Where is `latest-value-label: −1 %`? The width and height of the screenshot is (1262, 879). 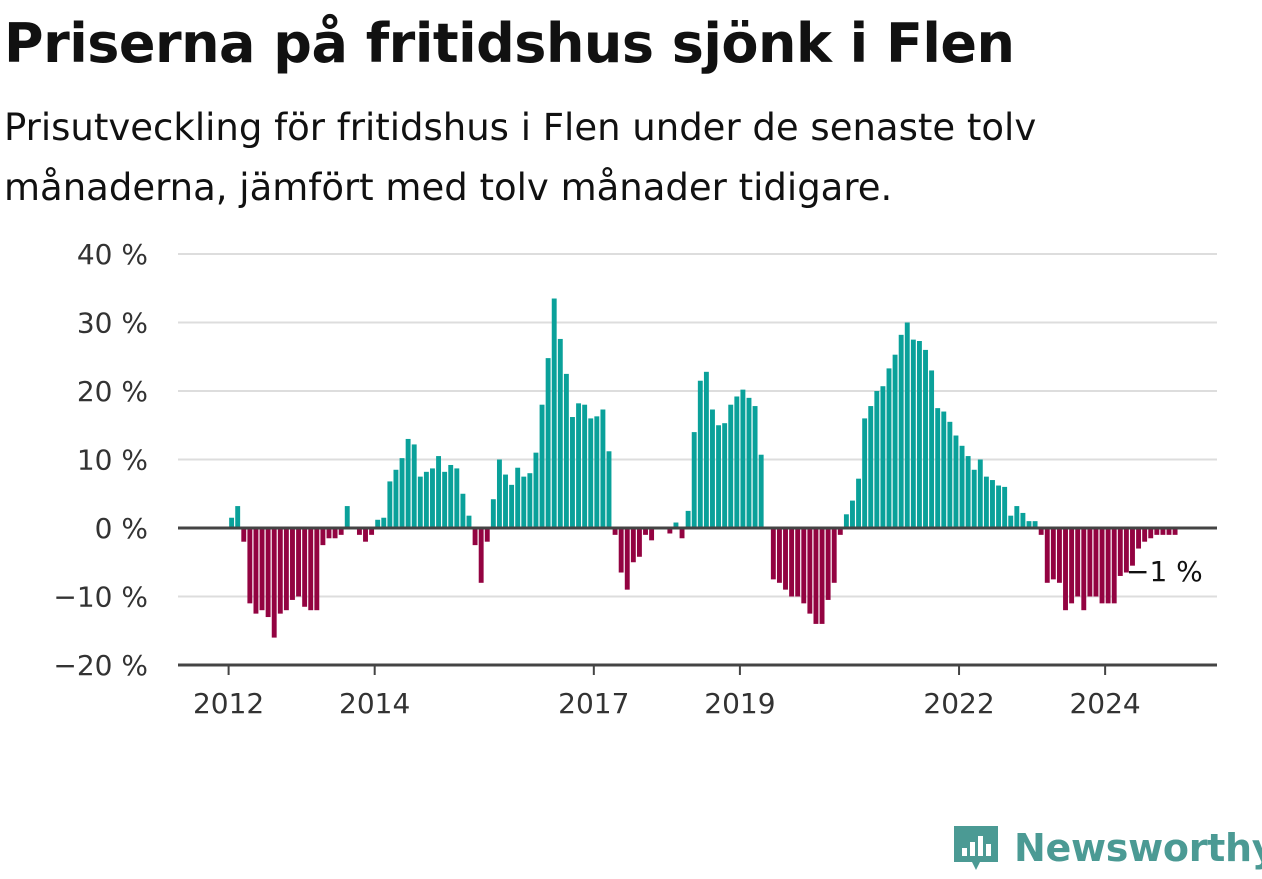 latest-value-label: −1 % is located at coordinates (1164, 571).